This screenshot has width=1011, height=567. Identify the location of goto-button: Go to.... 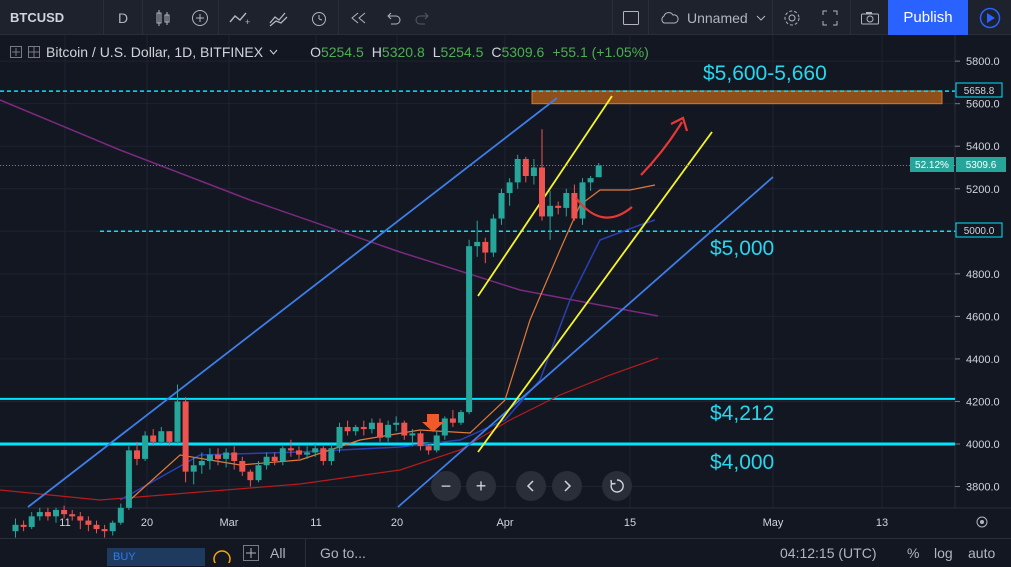
(335, 553).